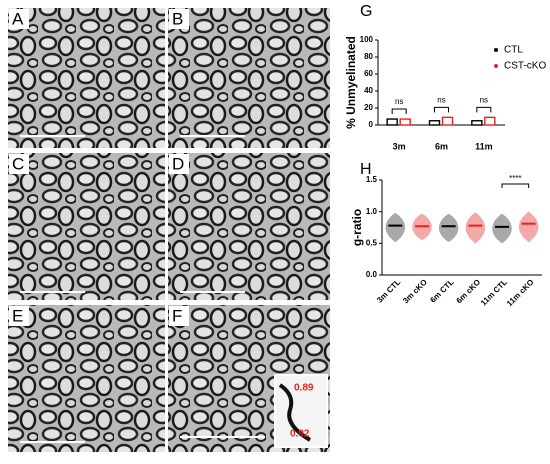 Image resolution: width=550 pixels, height=464 pixels. I want to click on panel-letter: G, so click(366, 11).